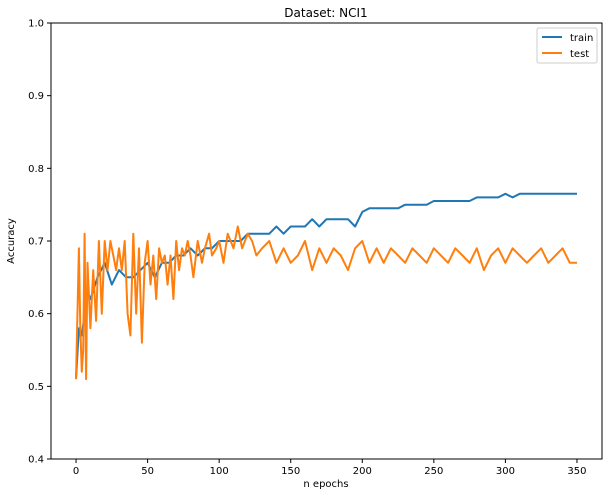 Image resolution: width=609 pixels, height=496 pixels. What do you see at coordinates (433, 471) in the screenshot?
I see `x-tick-label: 250` at bounding box center [433, 471].